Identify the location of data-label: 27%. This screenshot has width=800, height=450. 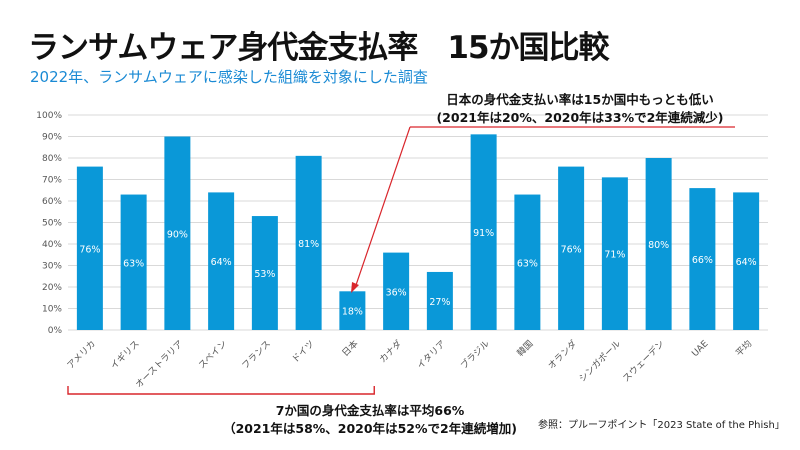
(439, 302).